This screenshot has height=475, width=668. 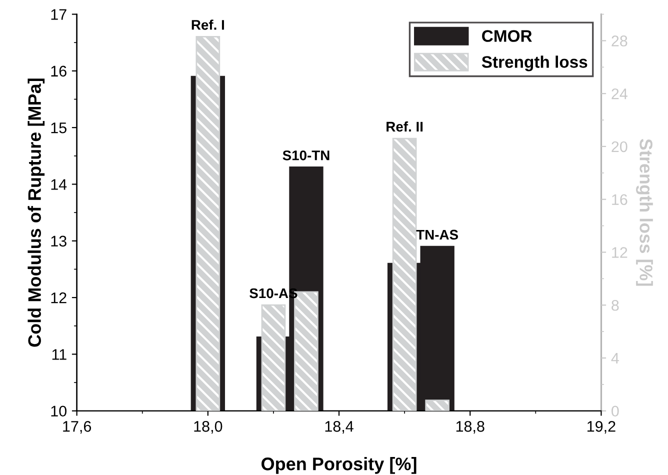 What do you see at coordinates (208, 427) in the screenshot?
I see `x-tick-label: 18,0` at bounding box center [208, 427].